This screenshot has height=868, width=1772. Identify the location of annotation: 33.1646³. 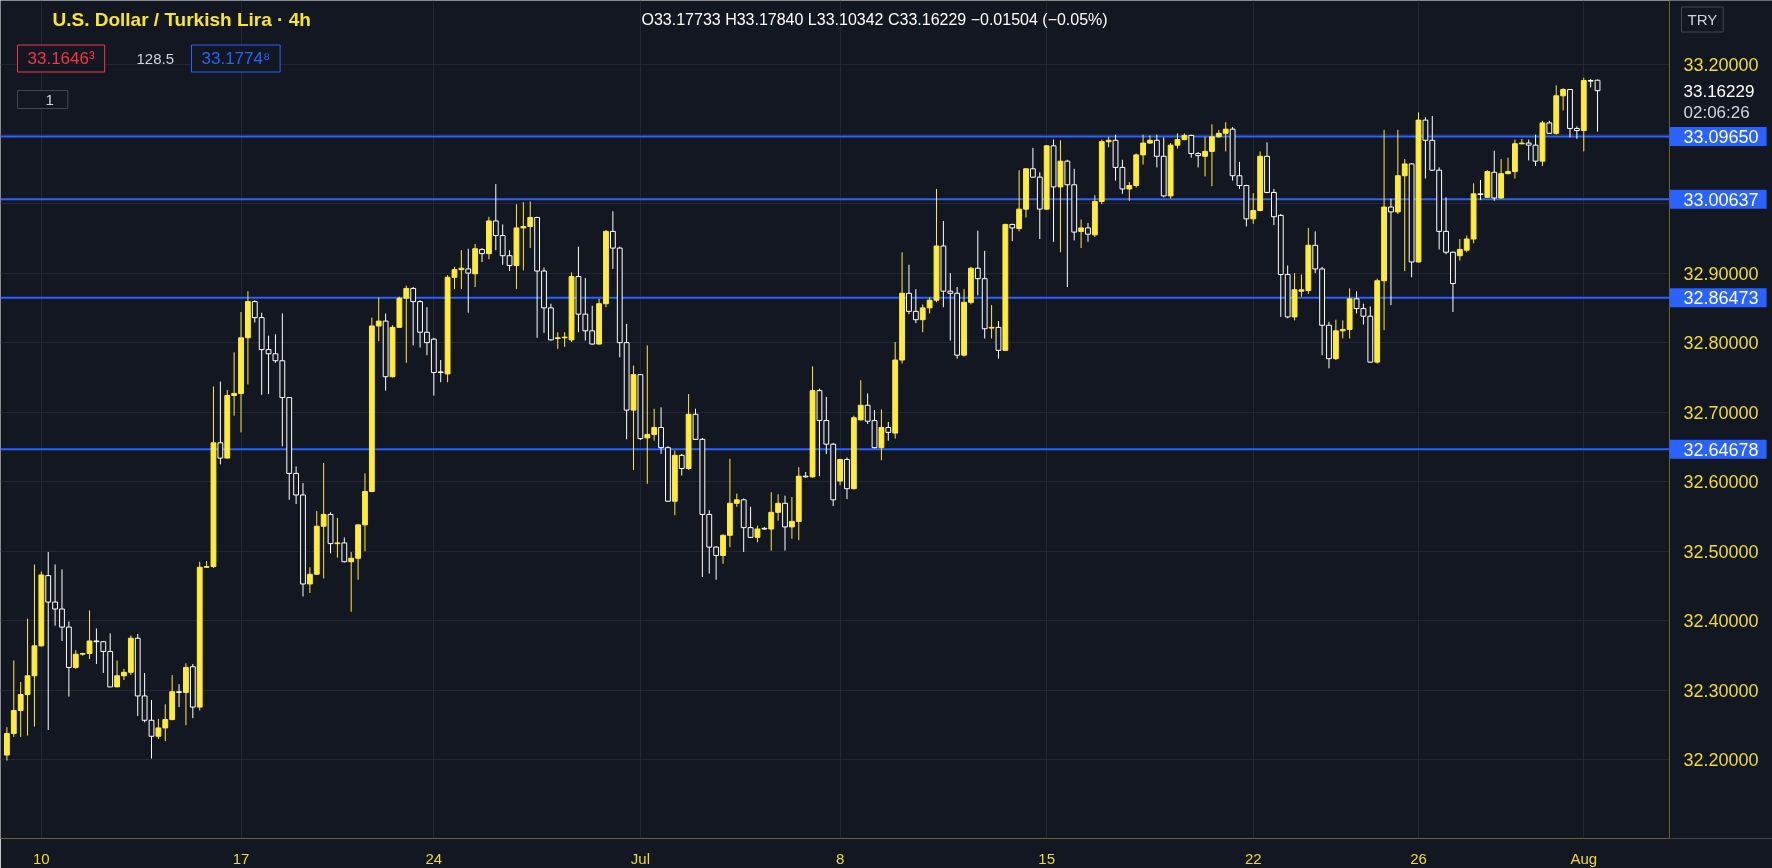
(61, 58).